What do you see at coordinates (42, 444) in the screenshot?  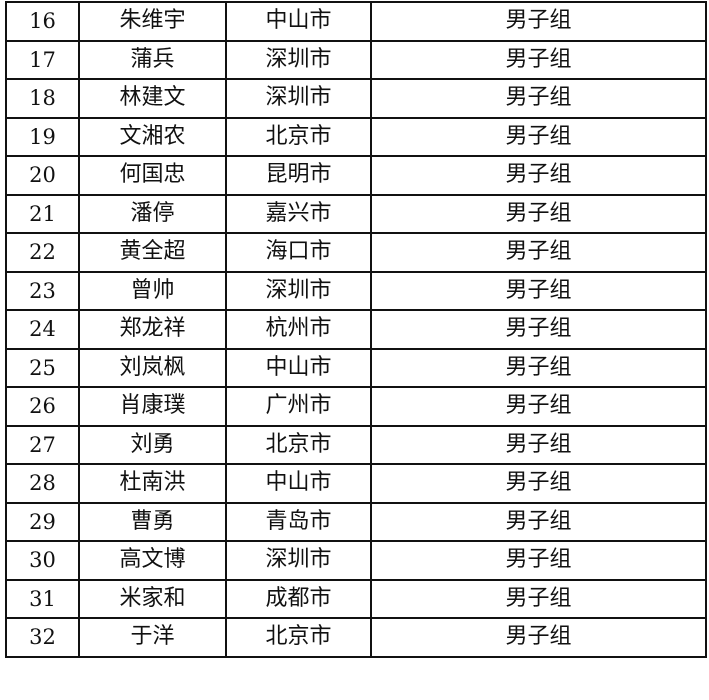 I see `number-cell: 27` at bounding box center [42, 444].